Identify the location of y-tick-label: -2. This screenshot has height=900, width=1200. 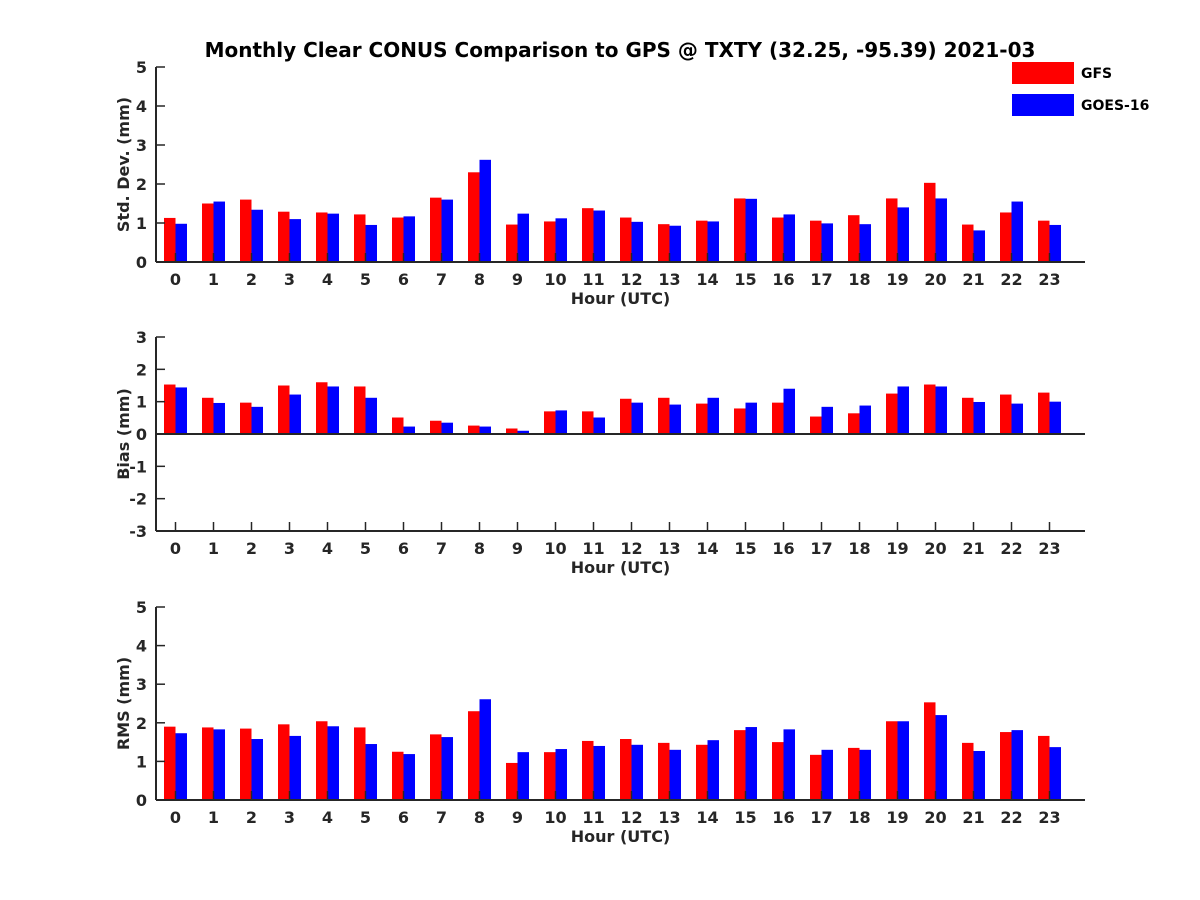
(138, 499).